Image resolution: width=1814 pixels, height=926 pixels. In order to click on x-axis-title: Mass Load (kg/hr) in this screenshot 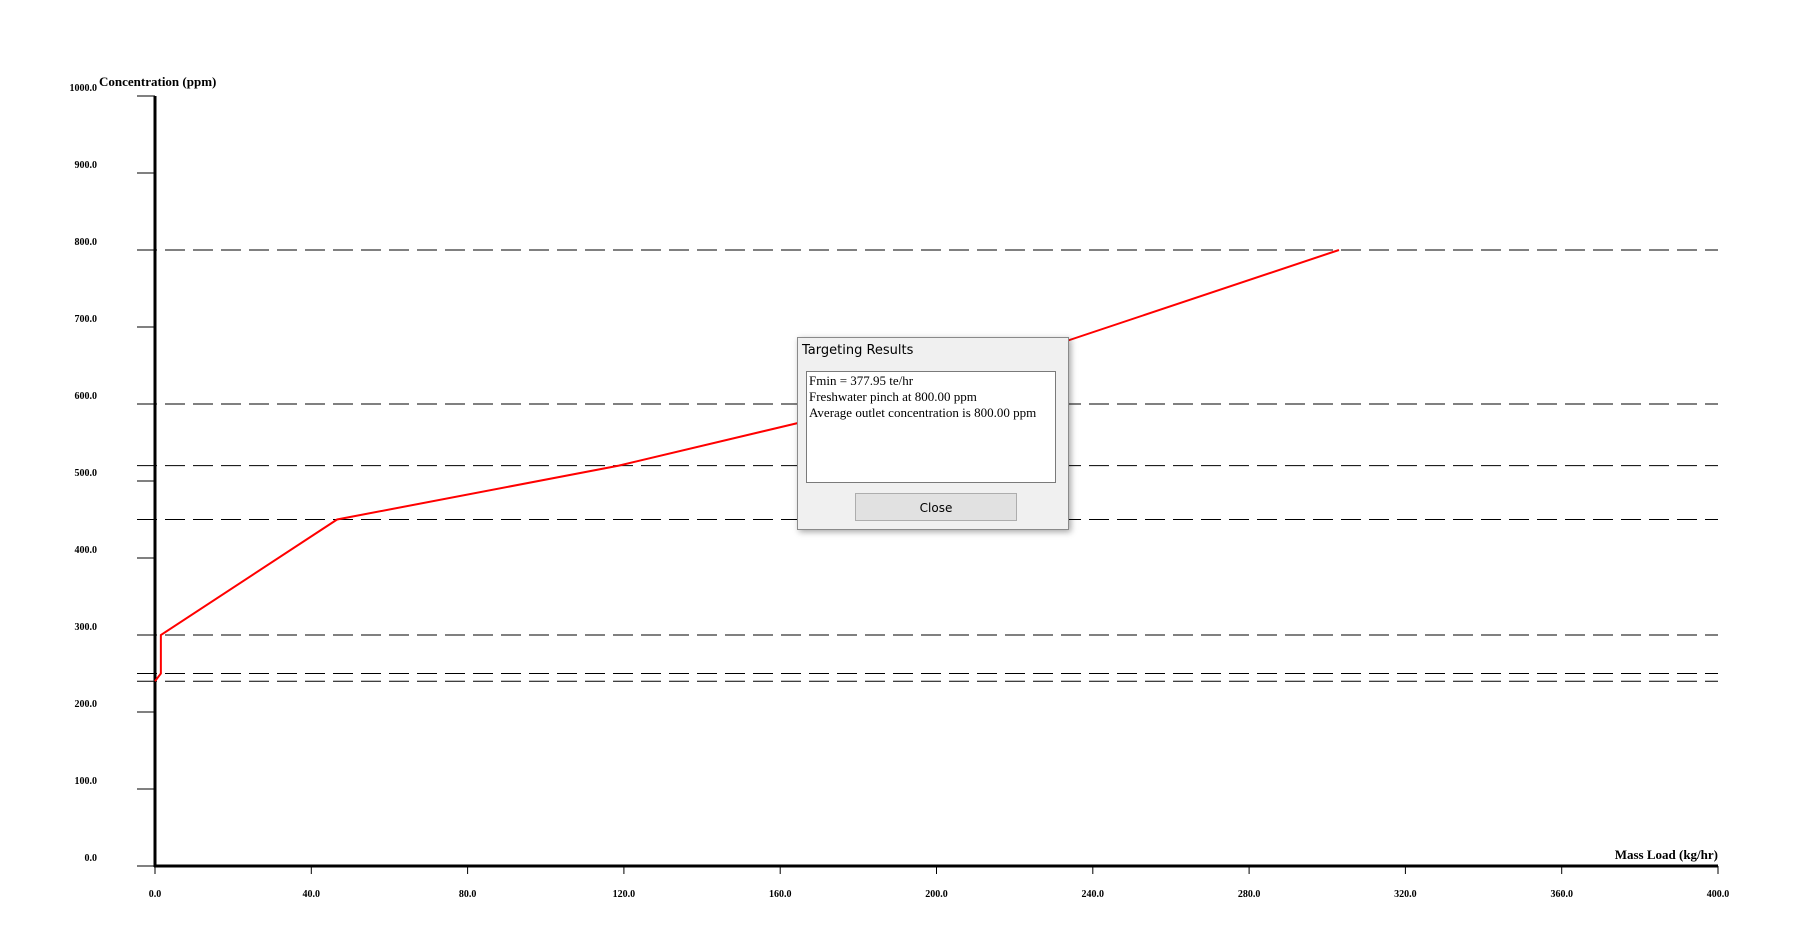, I will do `click(1666, 854)`.